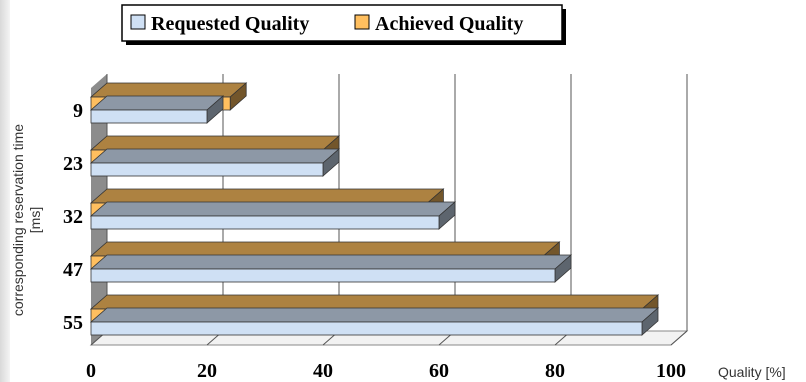  What do you see at coordinates (91, 371) in the screenshot?
I see `x-tick-label: 0` at bounding box center [91, 371].